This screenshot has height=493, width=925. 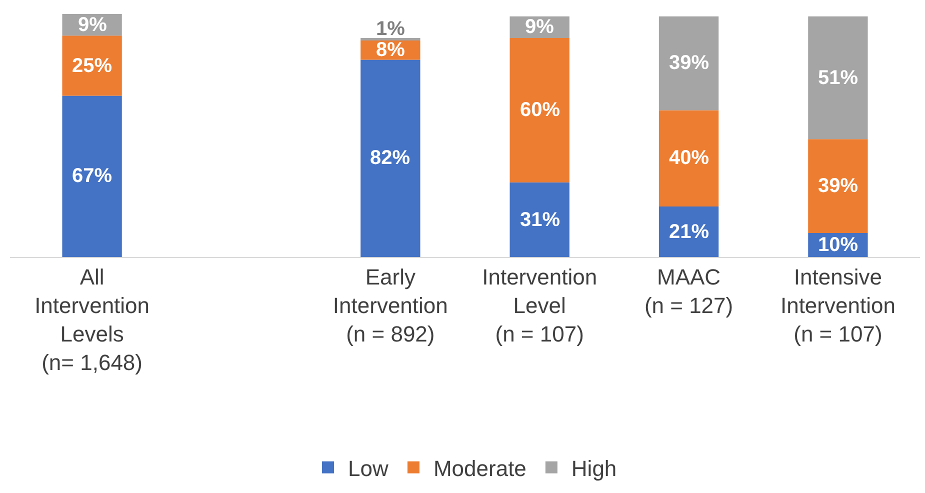 I want to click on x-tick-label: MAAC (n = 127), so click(x=689, y=291).